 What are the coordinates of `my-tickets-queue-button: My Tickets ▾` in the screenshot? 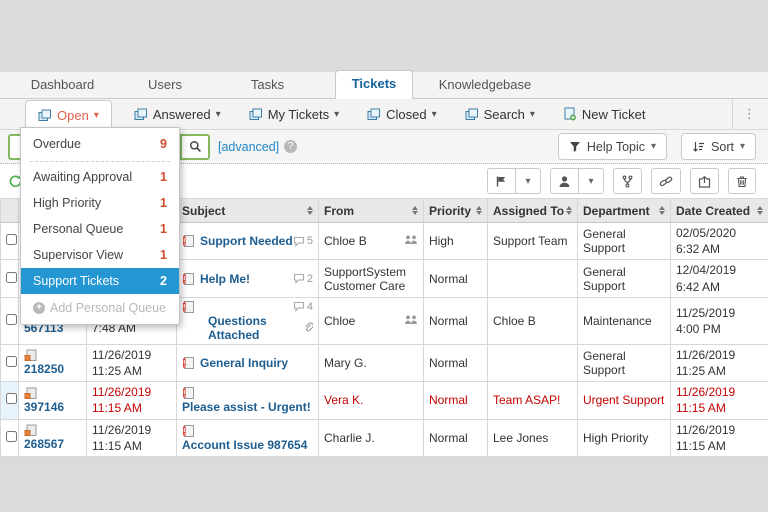 It's located at (294, 114).